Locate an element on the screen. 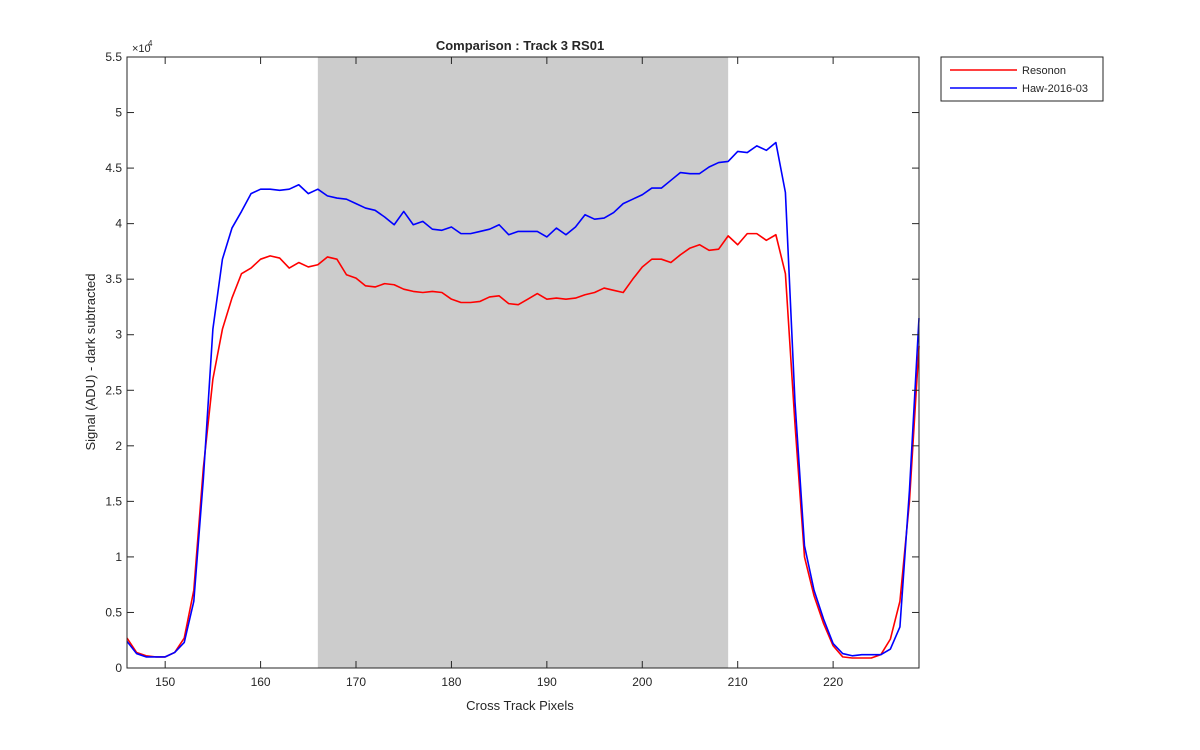  legend-box is located at coordinates (1022, 79).